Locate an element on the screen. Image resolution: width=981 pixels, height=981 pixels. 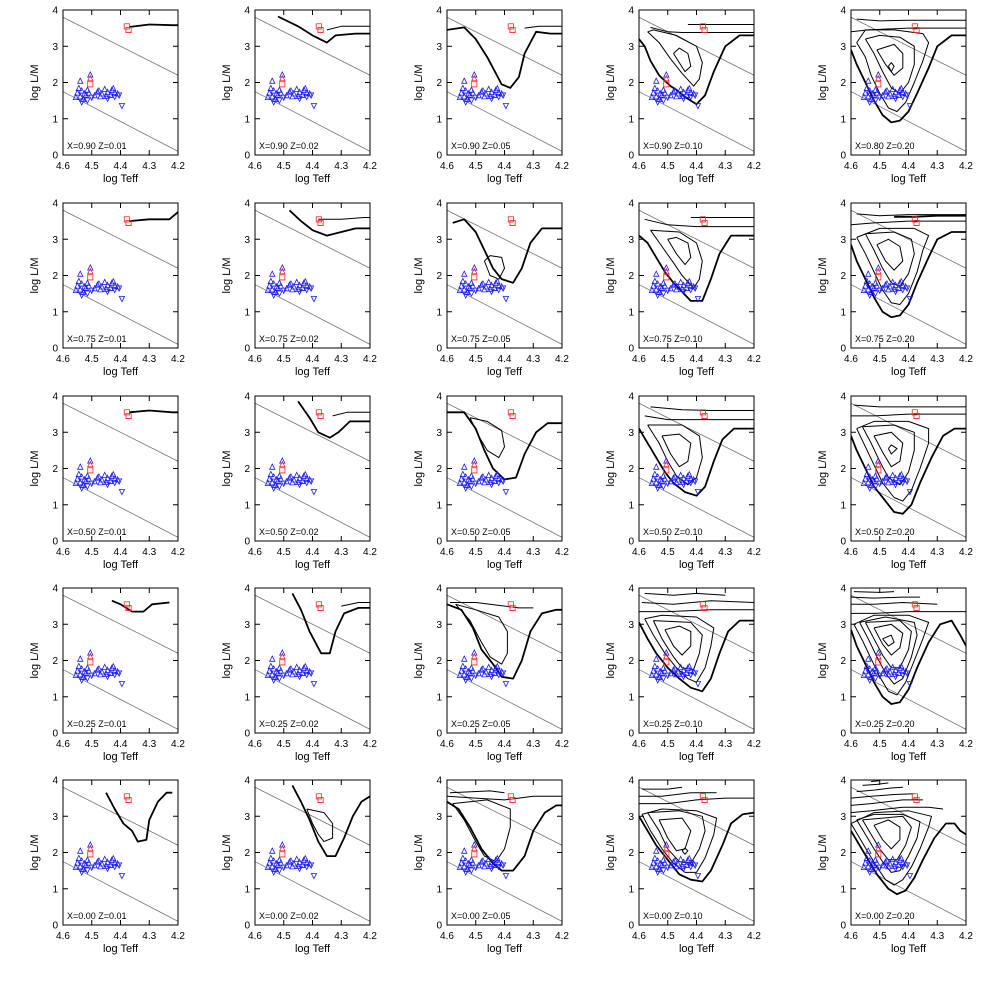
plot-frame is located at coordinates (120, 82).